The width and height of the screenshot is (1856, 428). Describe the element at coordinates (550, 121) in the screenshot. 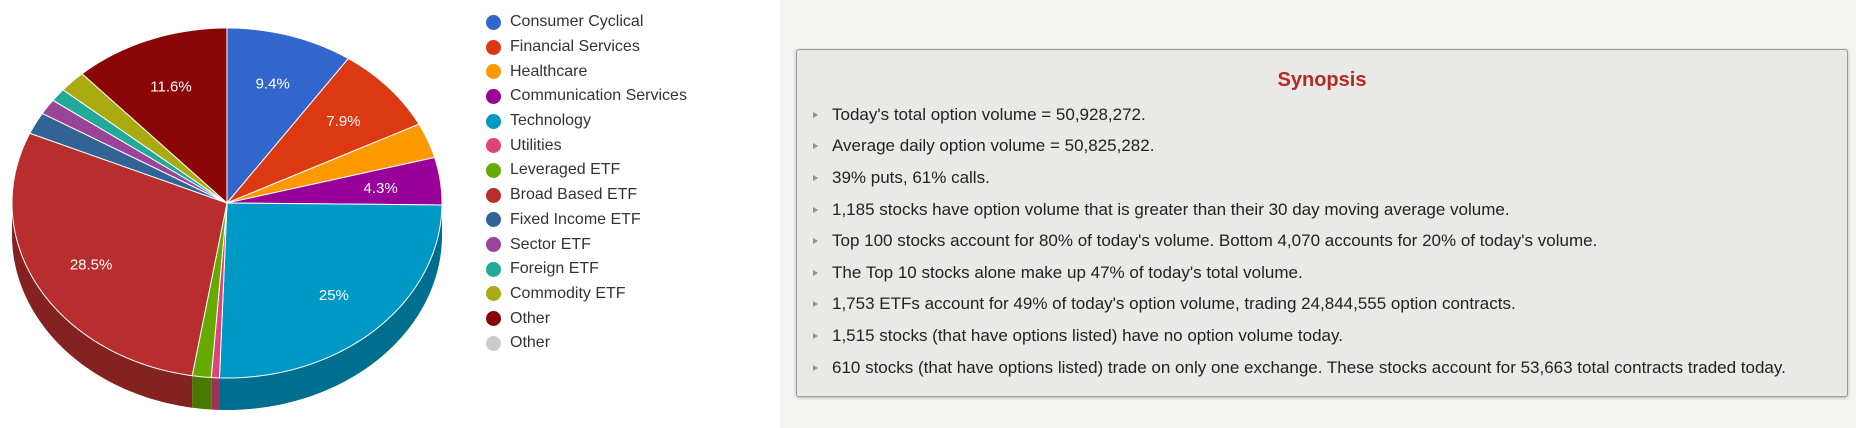

I see `legend-label: Technology` at that location.